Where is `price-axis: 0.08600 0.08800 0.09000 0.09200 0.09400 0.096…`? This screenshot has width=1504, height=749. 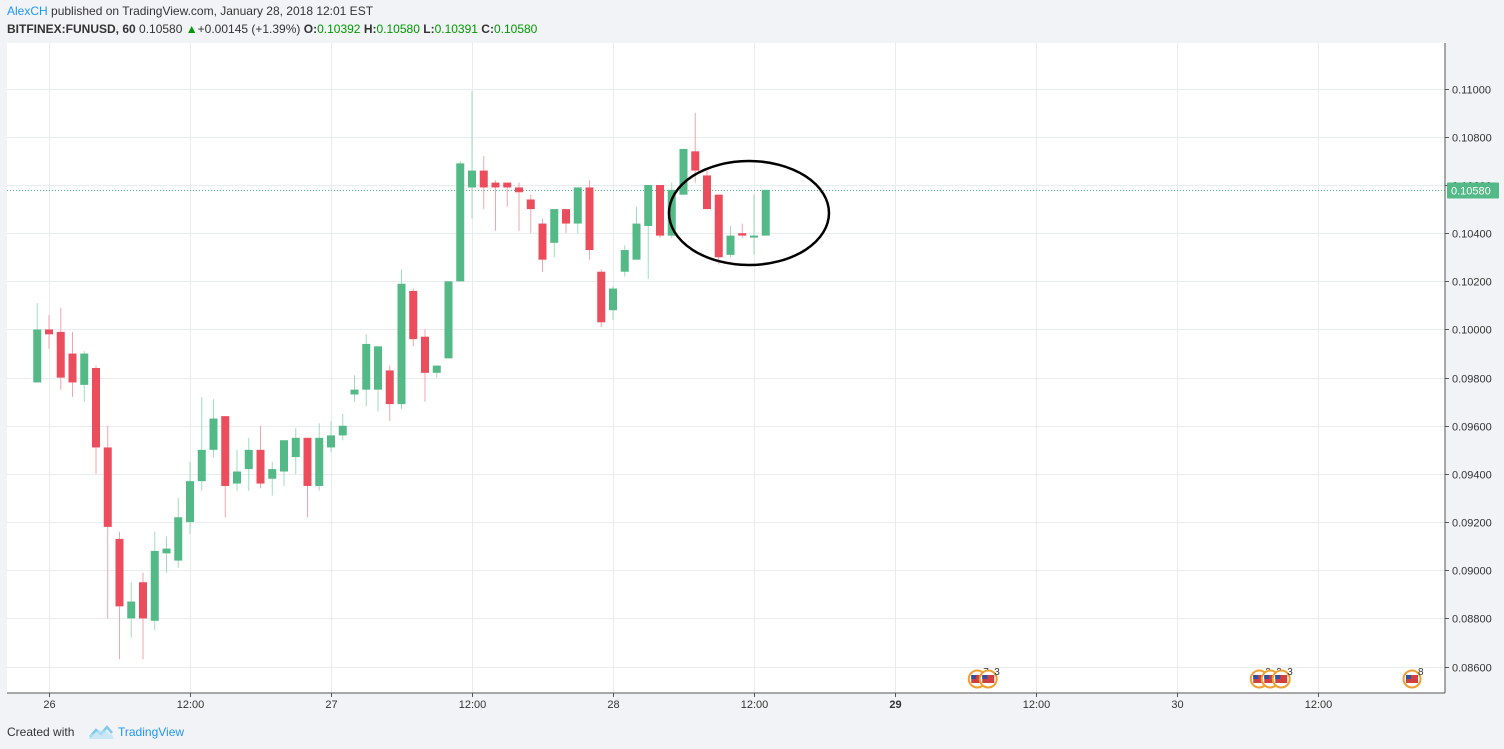 price-axis: 0.08600 0.08800 0.09000 0.09200 0.09400 0.096… is located at coordinates (1472, 380).